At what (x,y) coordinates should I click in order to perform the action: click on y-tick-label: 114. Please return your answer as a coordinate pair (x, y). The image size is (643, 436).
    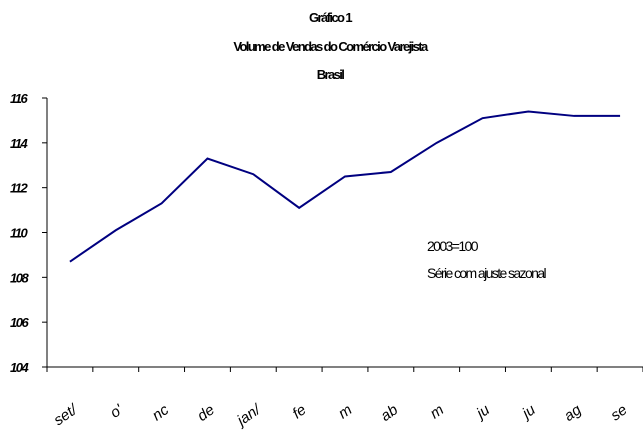
    Looking at the image, I should click on (19, 143).